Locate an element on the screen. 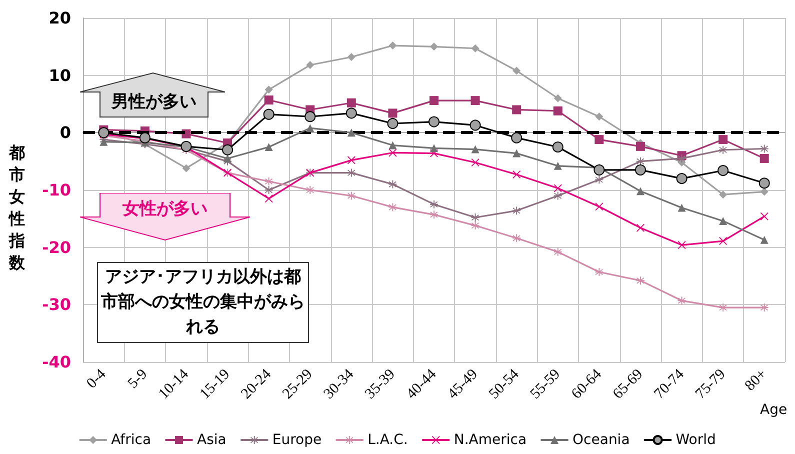 Image resolution: width=795 pixels, height=454 pixels. x-tick-label: 5-9 is located at coordinates (138, 379).